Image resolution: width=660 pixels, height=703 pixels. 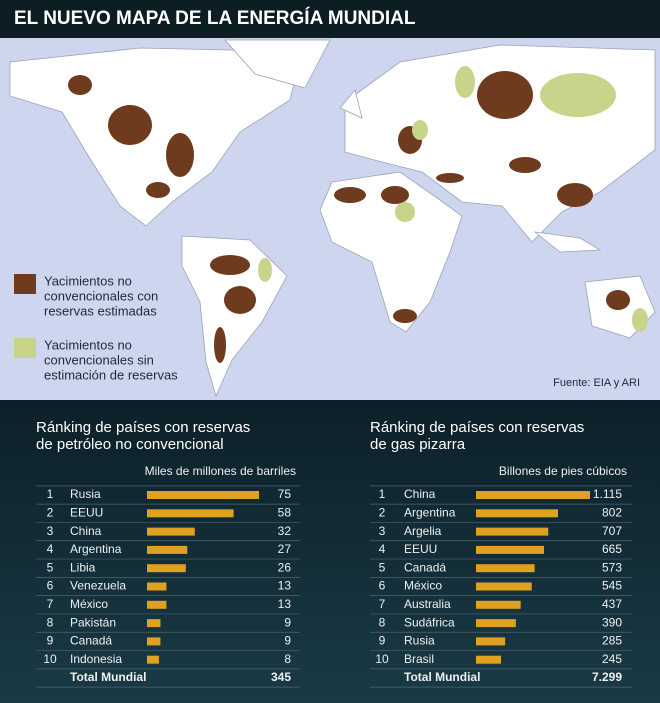 What do you see at coordinates (96, 659) in the screenshot?
I see `country: Indonesia` at bounding box center [96, 659].